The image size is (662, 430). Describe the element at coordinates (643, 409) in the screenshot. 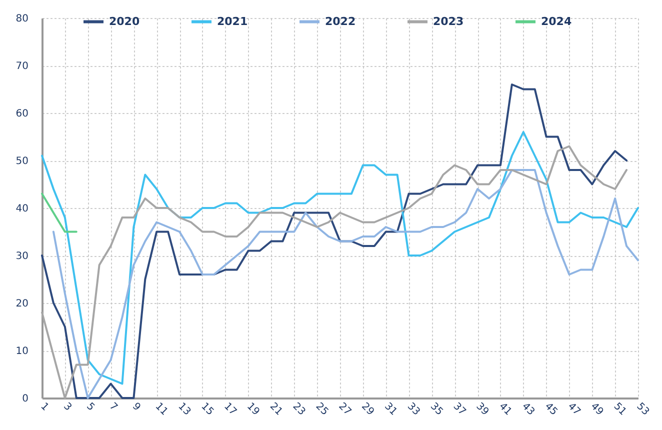

I see `x-tick-label: 53` at that location.